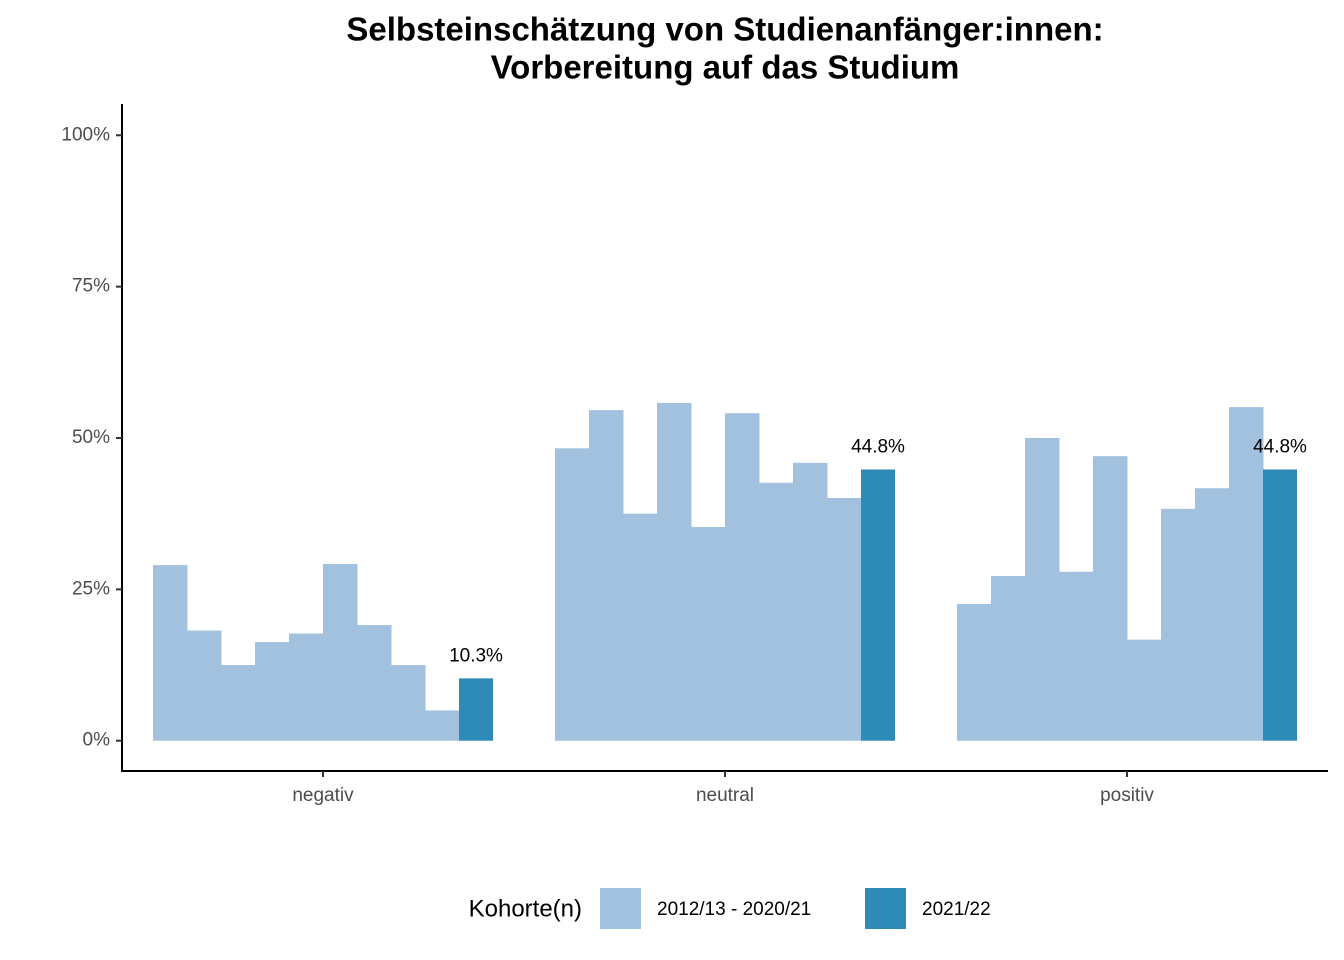 The image size is (1344, 960). Describe the element at coordinates (725, 795) in the screenshot. I see `x-tick-label: neutral` at that location.